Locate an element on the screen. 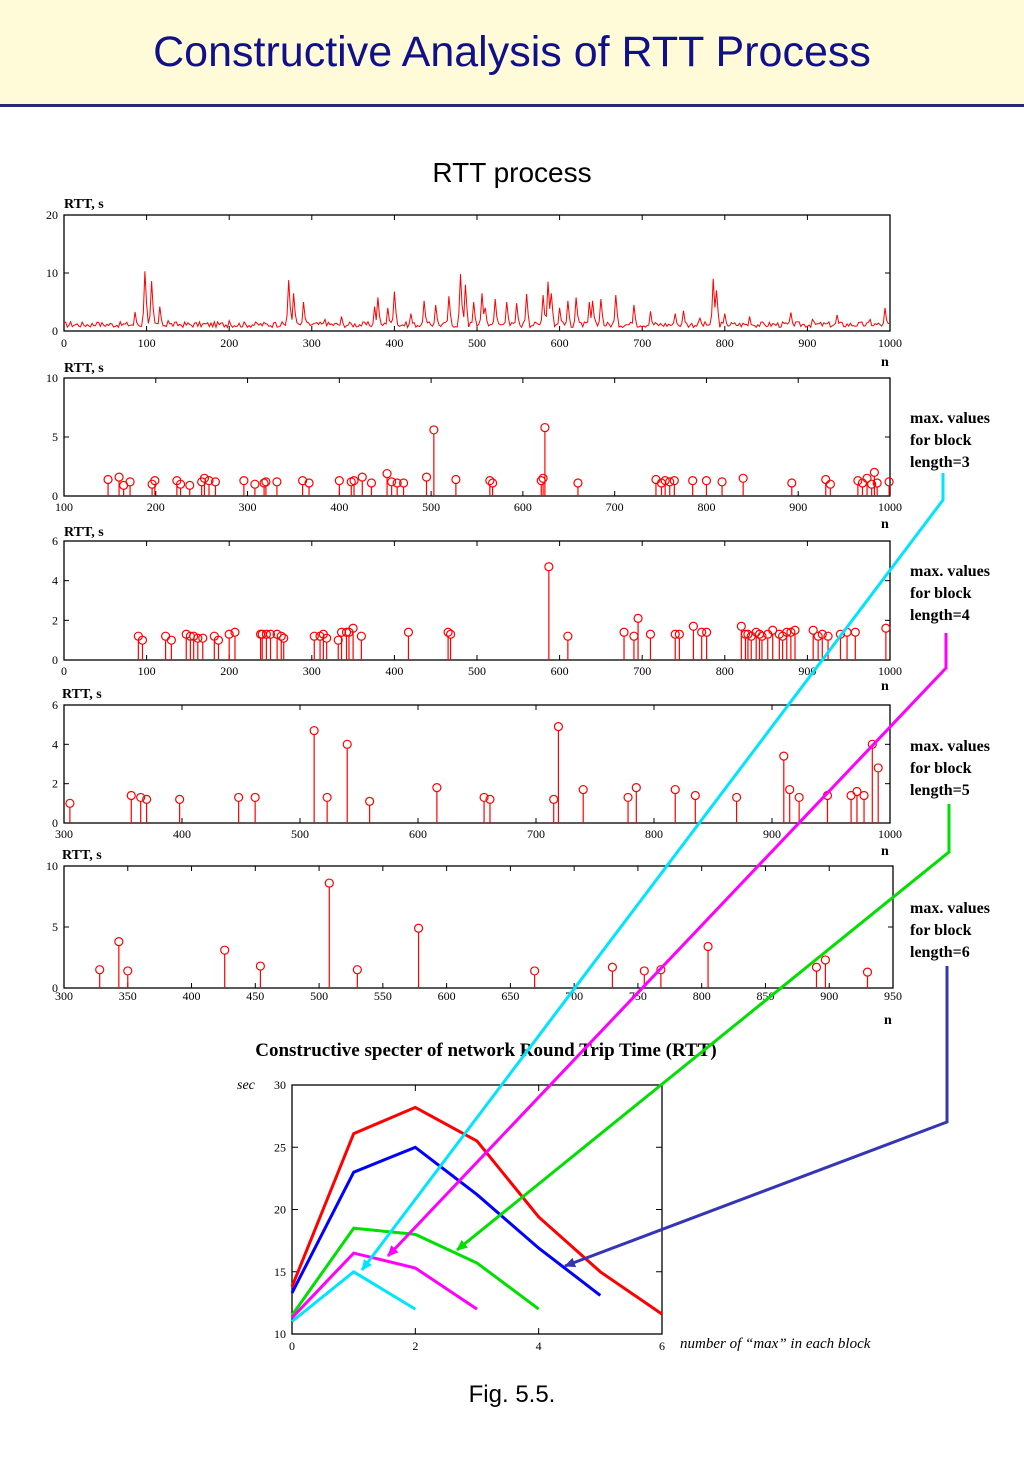 The width and height of the screenshot is (1024, 1479). x-tick-label: 600 is located at coordinates (523, 507).